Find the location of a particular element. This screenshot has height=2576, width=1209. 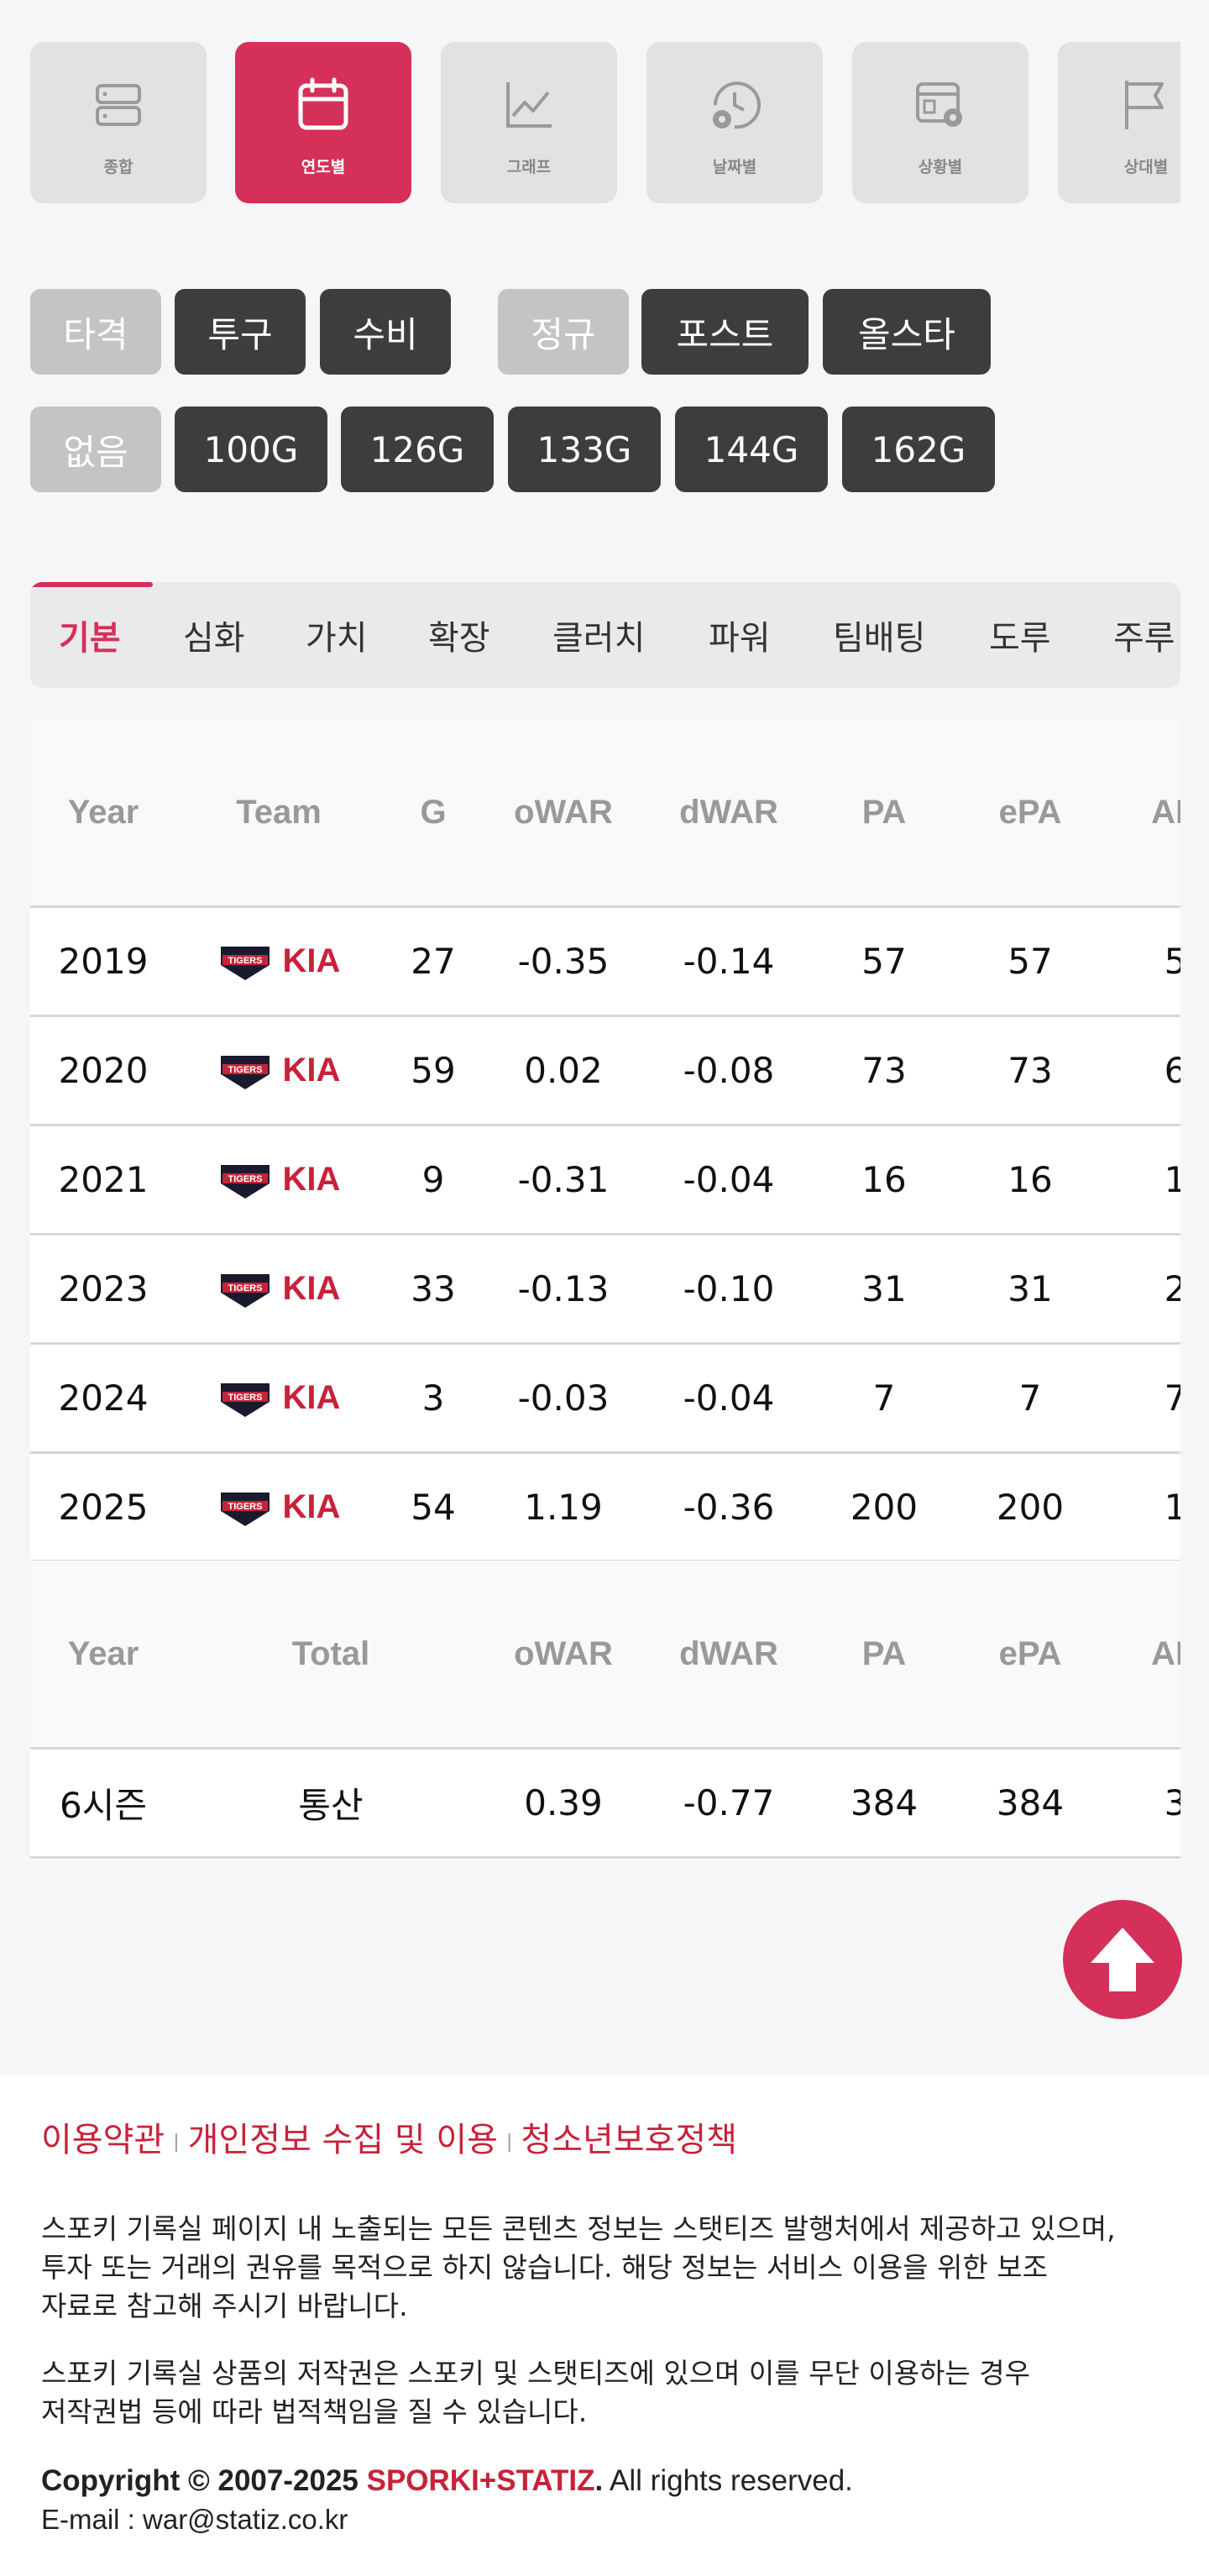

cell-owar: -0.03 is located at coordinates (563, 1398).